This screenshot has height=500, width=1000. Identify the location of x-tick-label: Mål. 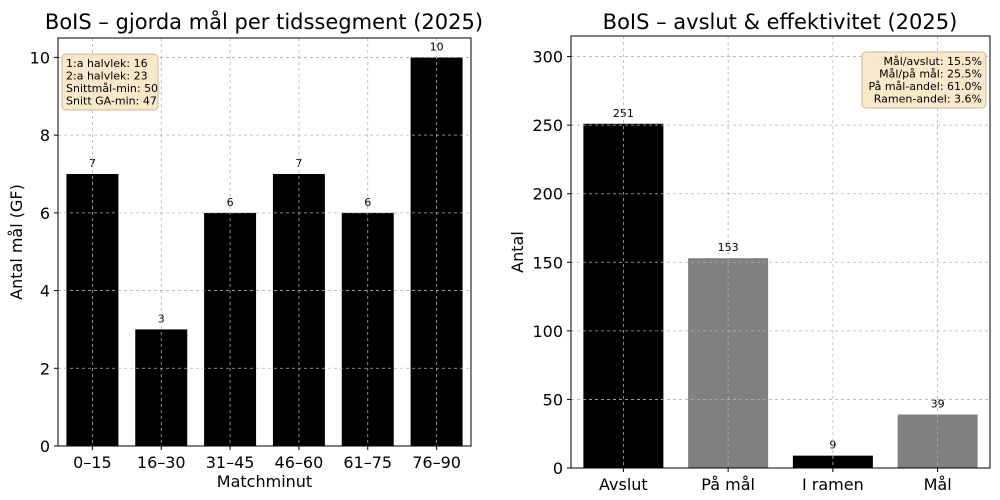
(938, 484).